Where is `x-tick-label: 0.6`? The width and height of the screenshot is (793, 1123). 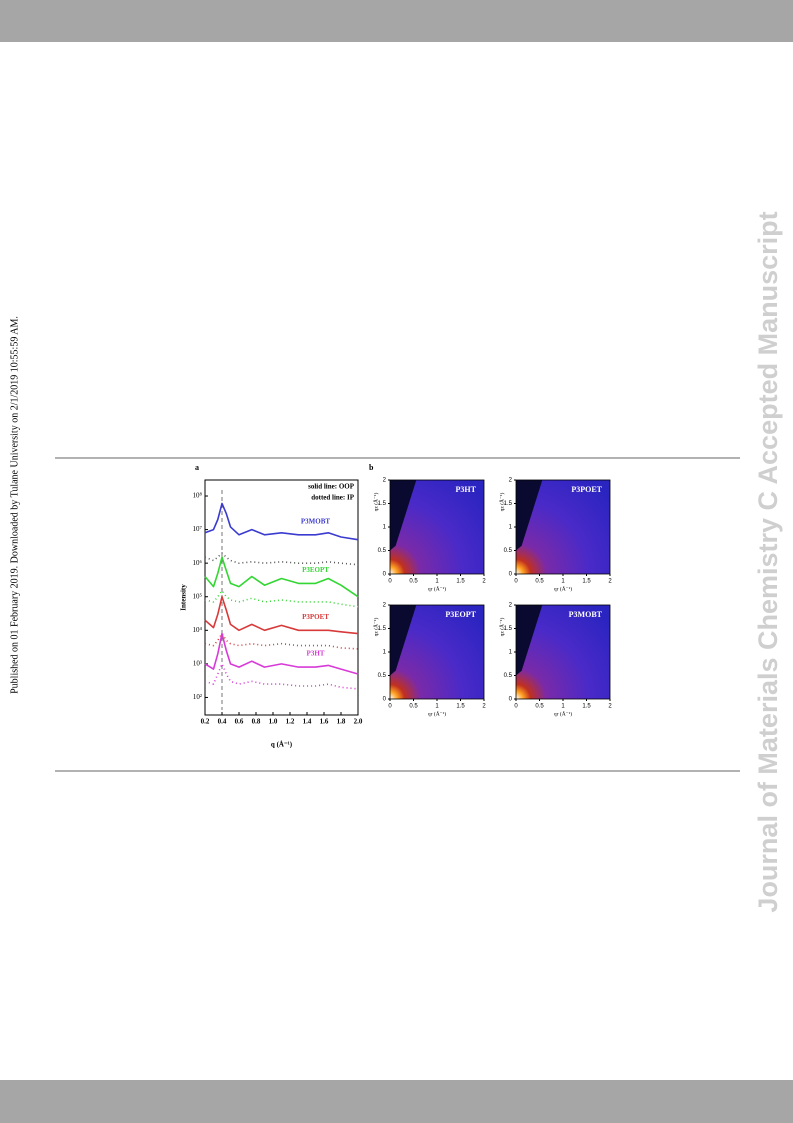
x-tick-label: 0.6 is located at coordinates (239, 722).